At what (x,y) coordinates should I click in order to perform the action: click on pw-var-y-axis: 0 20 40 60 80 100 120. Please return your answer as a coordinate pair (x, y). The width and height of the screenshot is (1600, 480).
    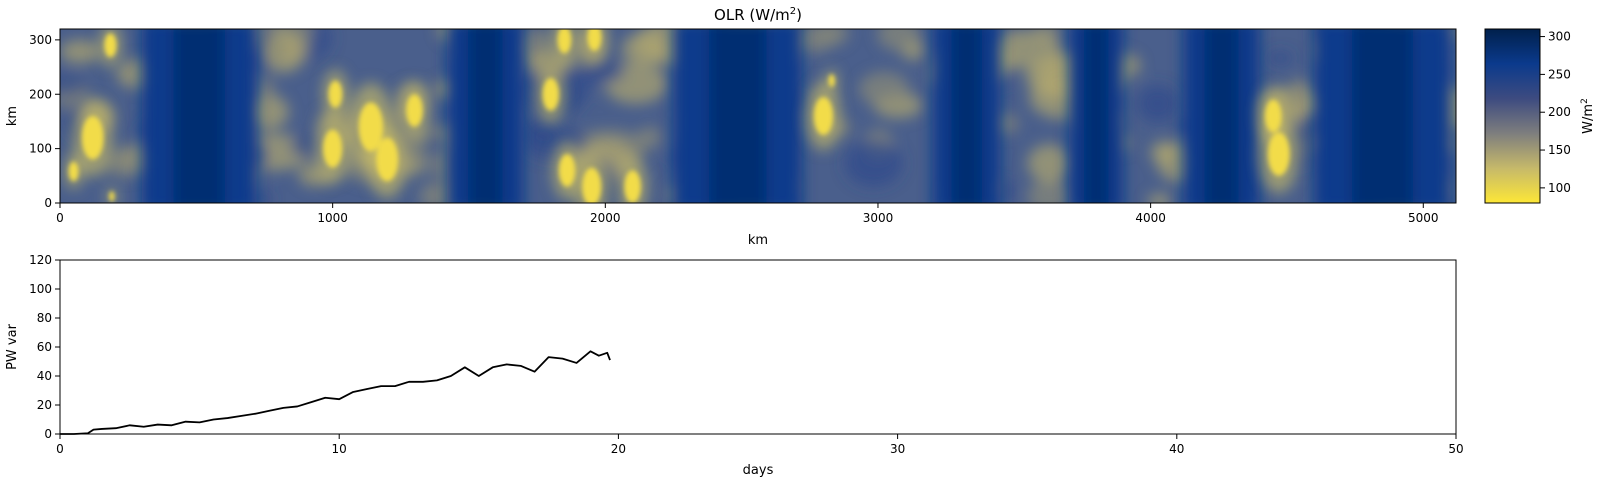
    Looking at the image, I should click on (44, 347).